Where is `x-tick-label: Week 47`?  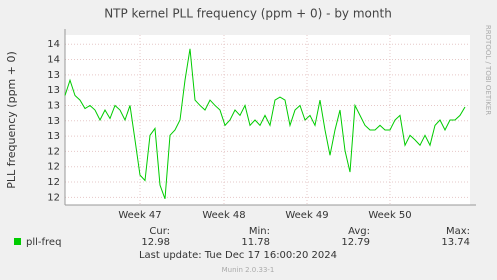
x-tick-label: Week 47 is located at coordinates (139, 215).